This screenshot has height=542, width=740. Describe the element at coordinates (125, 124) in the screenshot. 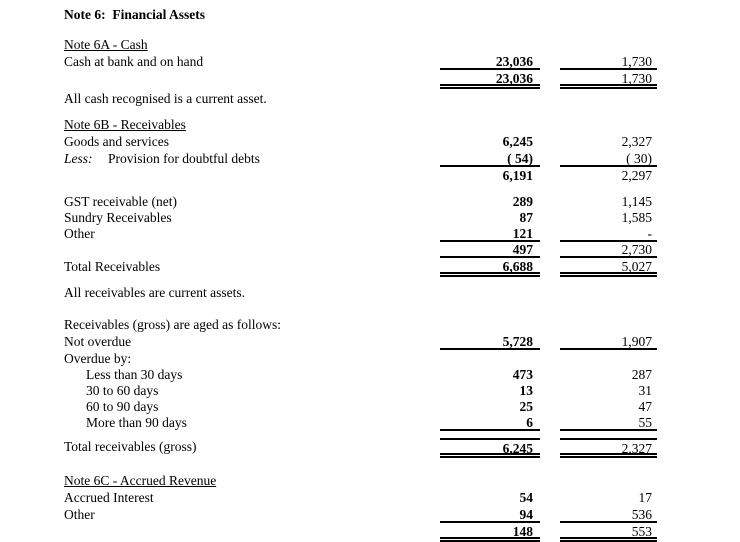

I see `section-6b-heading: Note 6B - Receivables` at that location.